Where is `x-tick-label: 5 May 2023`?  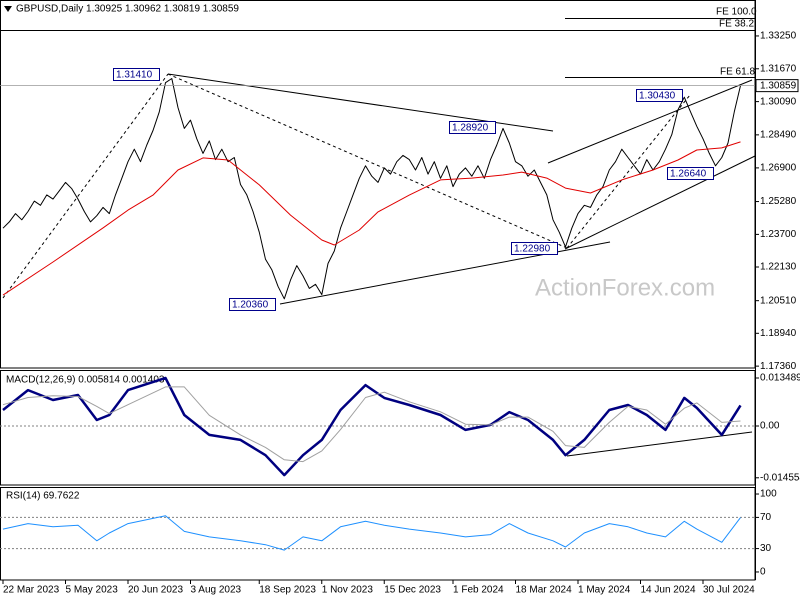 x-tick-label: 5 May 2023 is located at coordinates (92, 590).